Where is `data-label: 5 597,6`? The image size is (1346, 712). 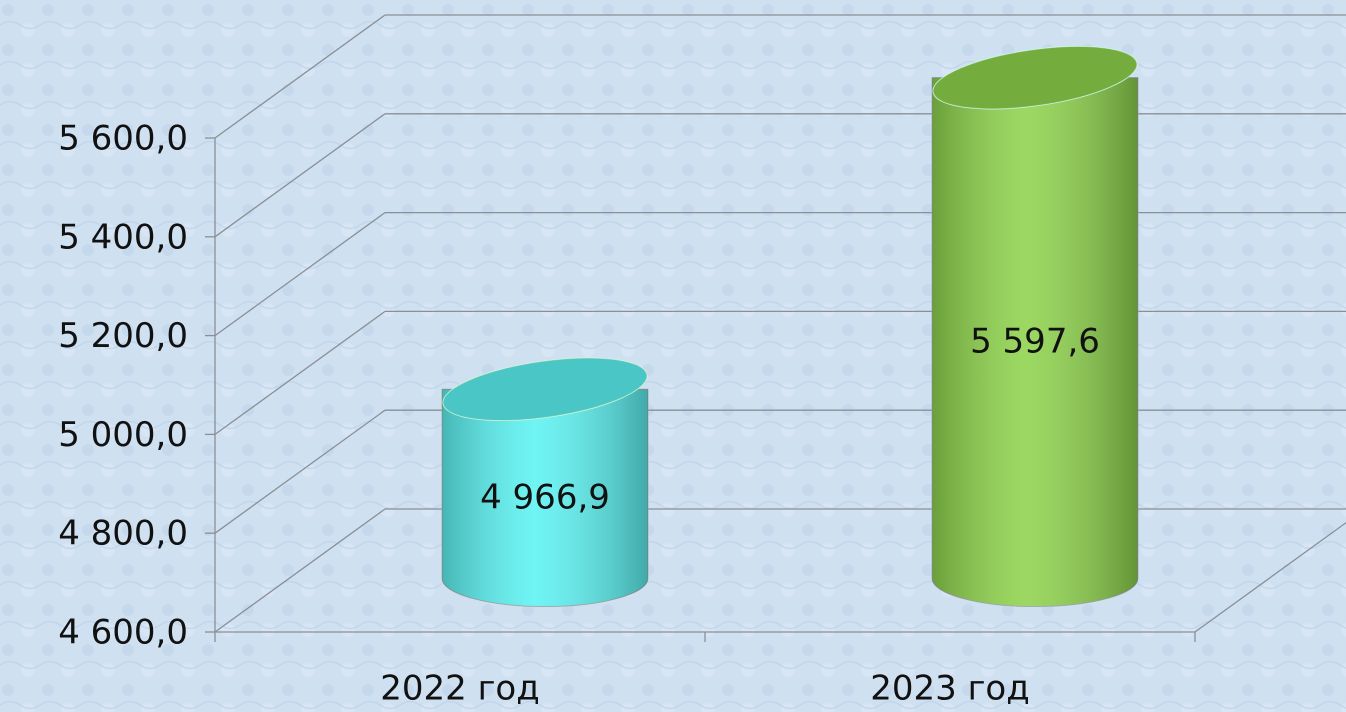
data-label: 5 597,6 is located at coordinates (1035, 342).